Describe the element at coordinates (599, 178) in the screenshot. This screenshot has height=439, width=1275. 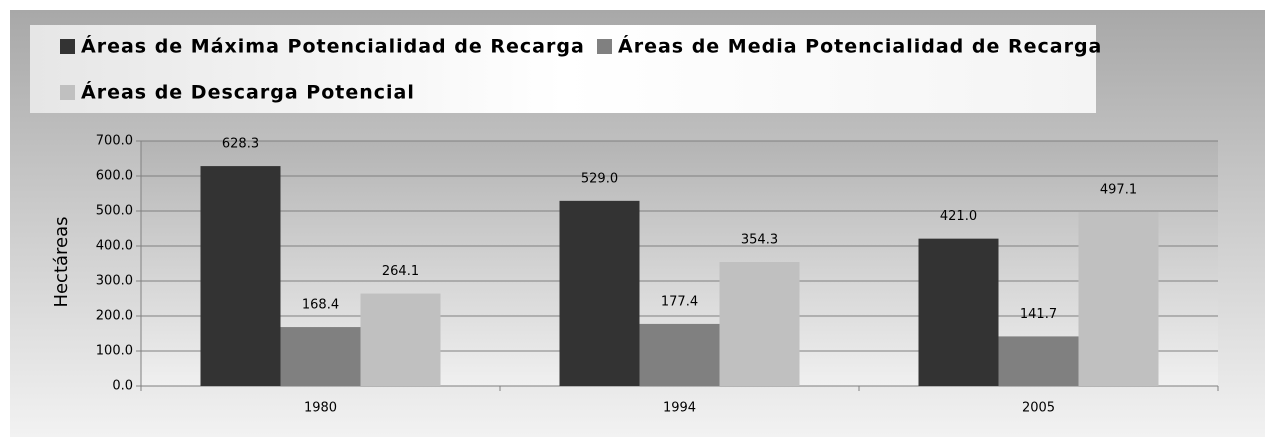
I see `value-label: 529.0` at that location.